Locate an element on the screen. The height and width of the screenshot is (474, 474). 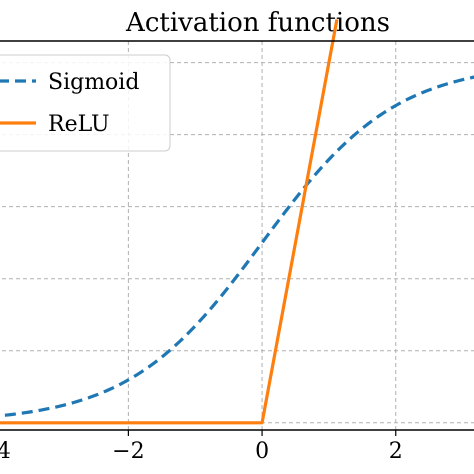
x-tick-label: 0 is located at coordinates (262, 451).